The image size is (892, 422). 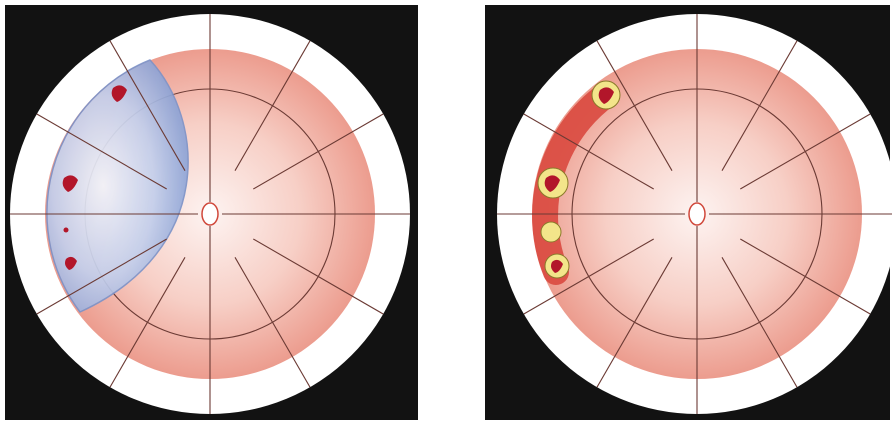 What do you see at coordinates (66, 230) in the screenshot?
I see `hole` at bounding box center [66, 230].